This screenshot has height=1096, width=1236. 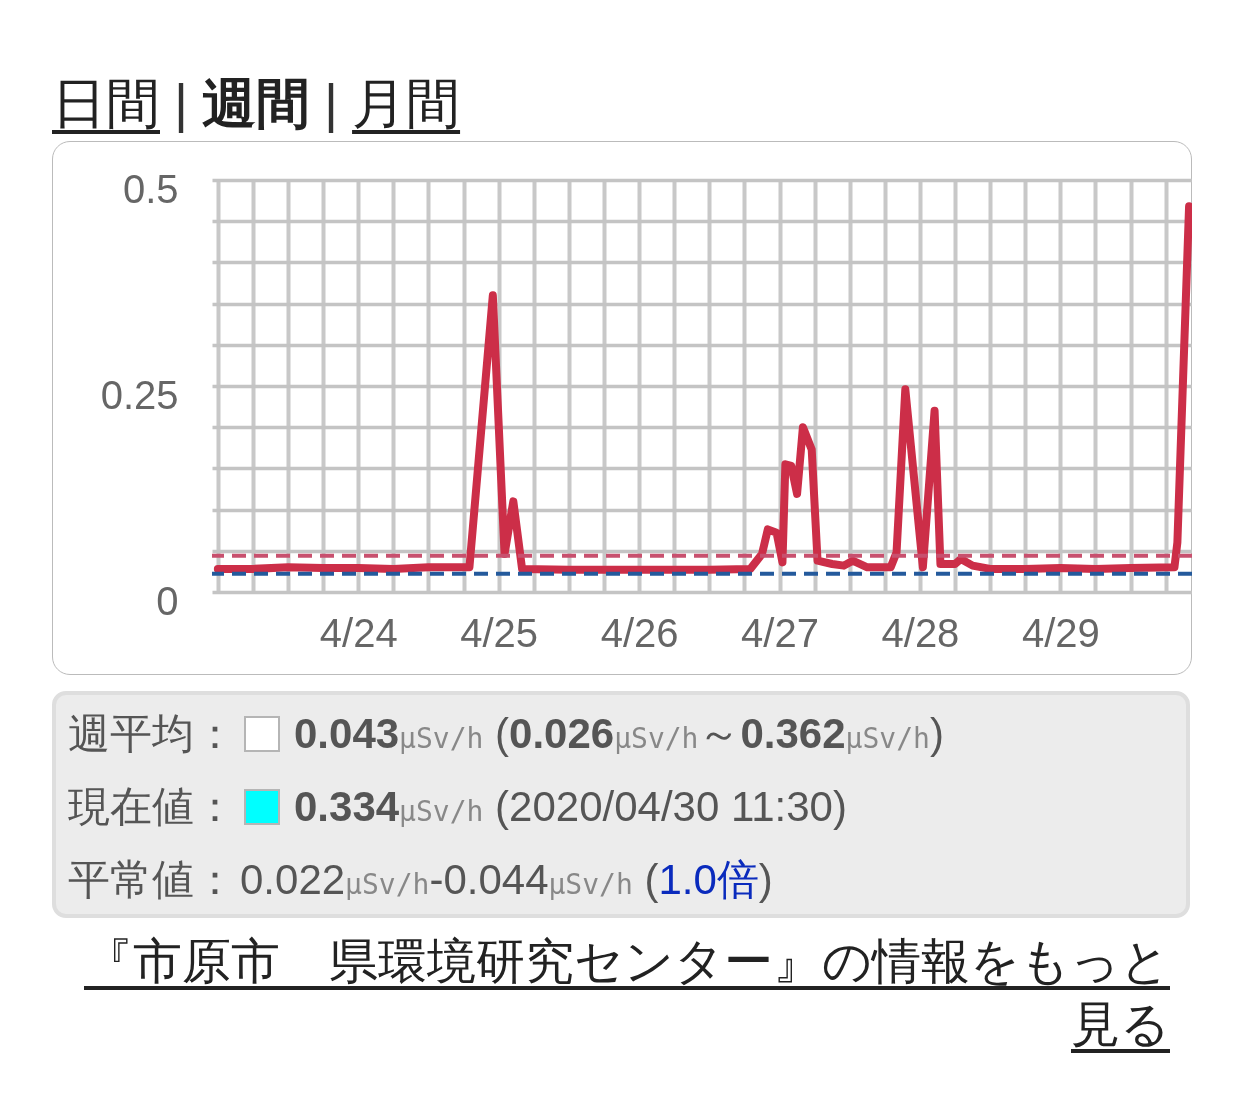 I want to click on text: 日間 | 週間 | 月間, so click(x=256, y=103).